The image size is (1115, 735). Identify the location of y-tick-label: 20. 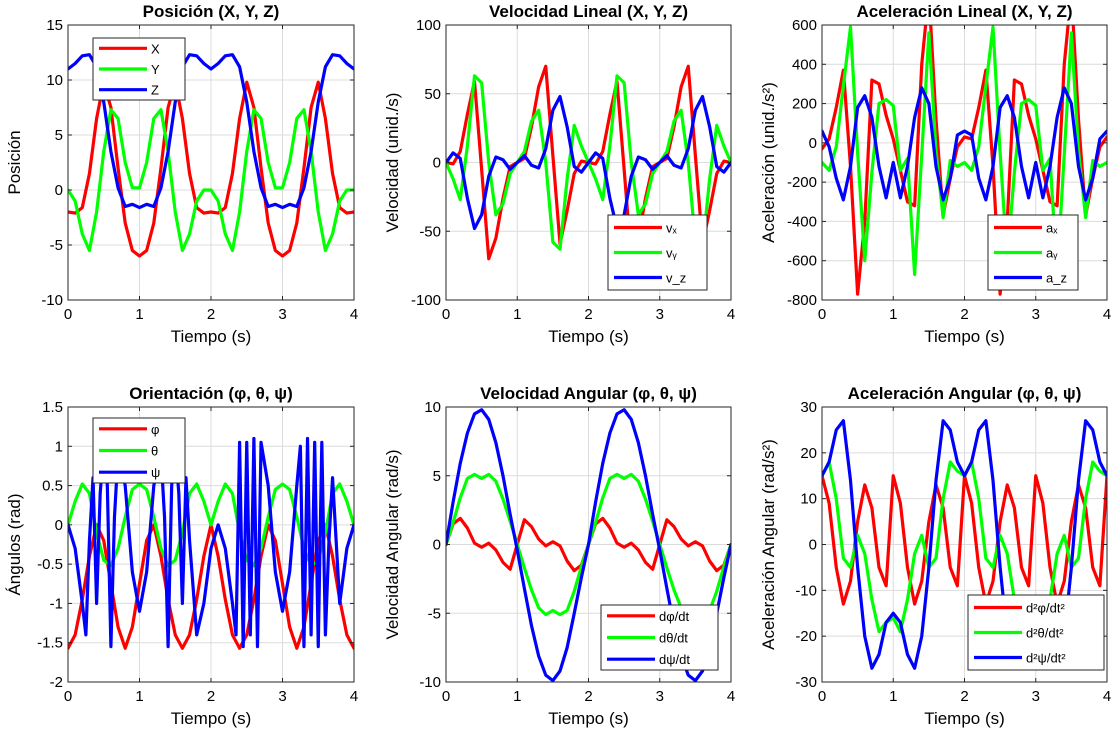
(808, 453).